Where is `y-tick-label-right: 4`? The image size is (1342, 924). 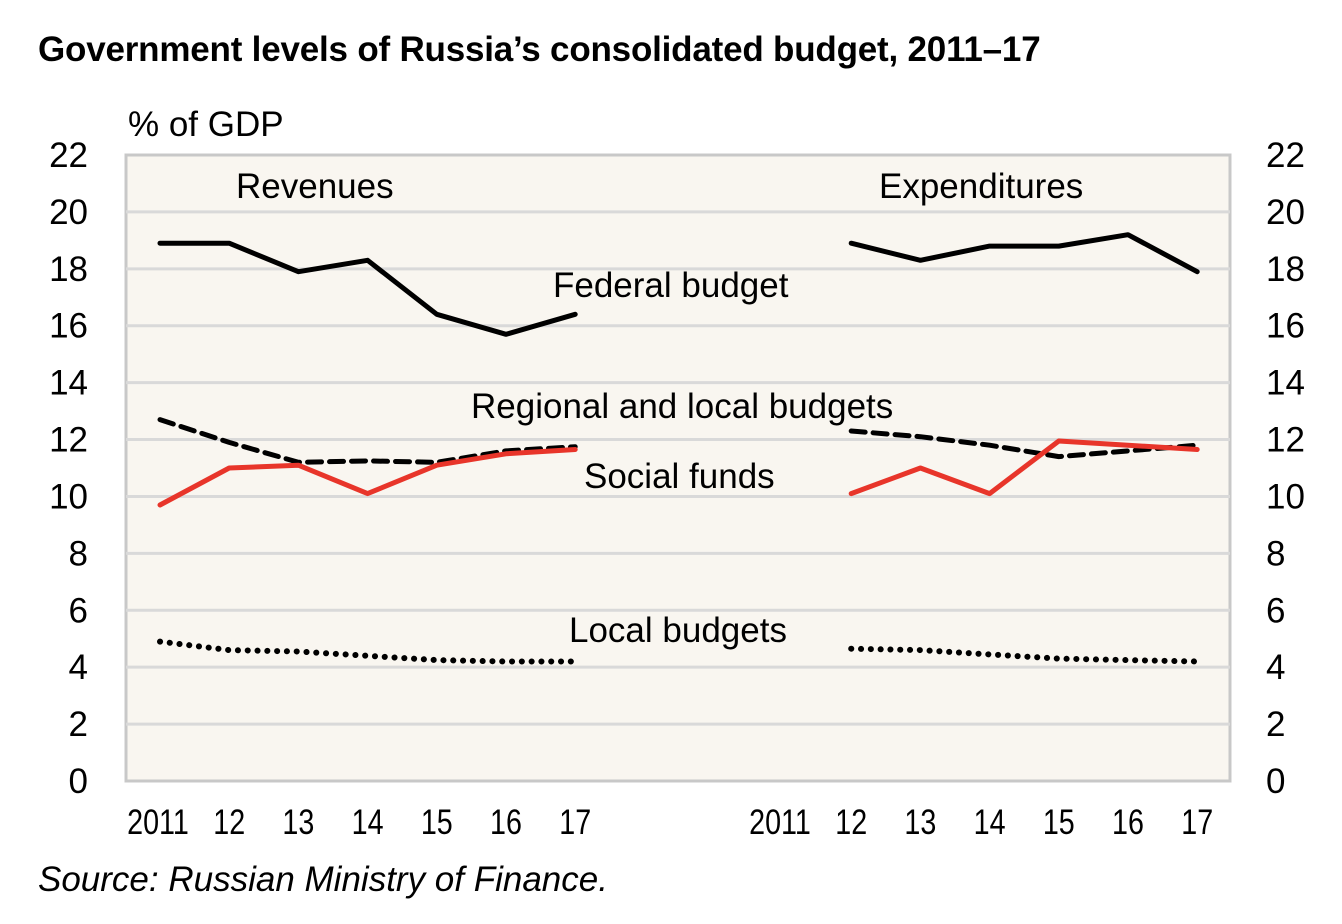
y-tick-label-right: 4 is located at coordinates (1275, 667).